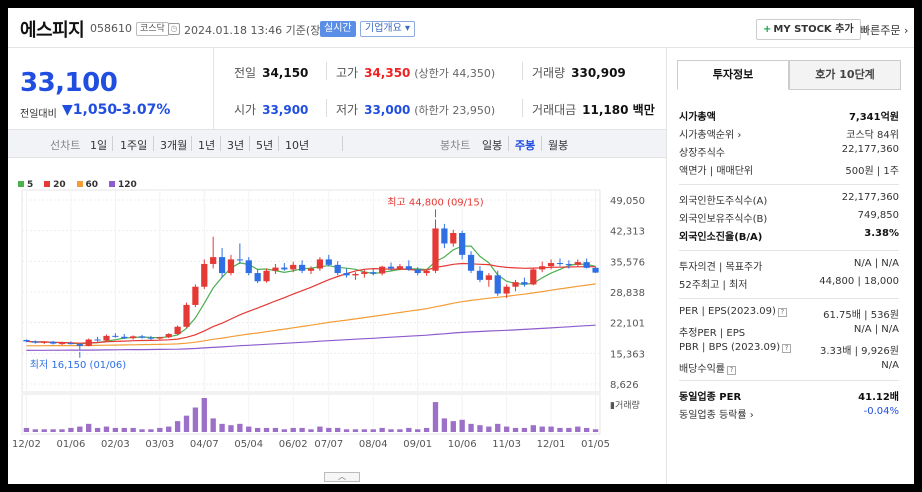 This screenshot has height=492, width=922. I want to click on period-toolbar: 선차트 1일 1주일 3개월 1년 3년 5년 10년 봉차트 일봉 주봉 월봉, so click(337, 144).